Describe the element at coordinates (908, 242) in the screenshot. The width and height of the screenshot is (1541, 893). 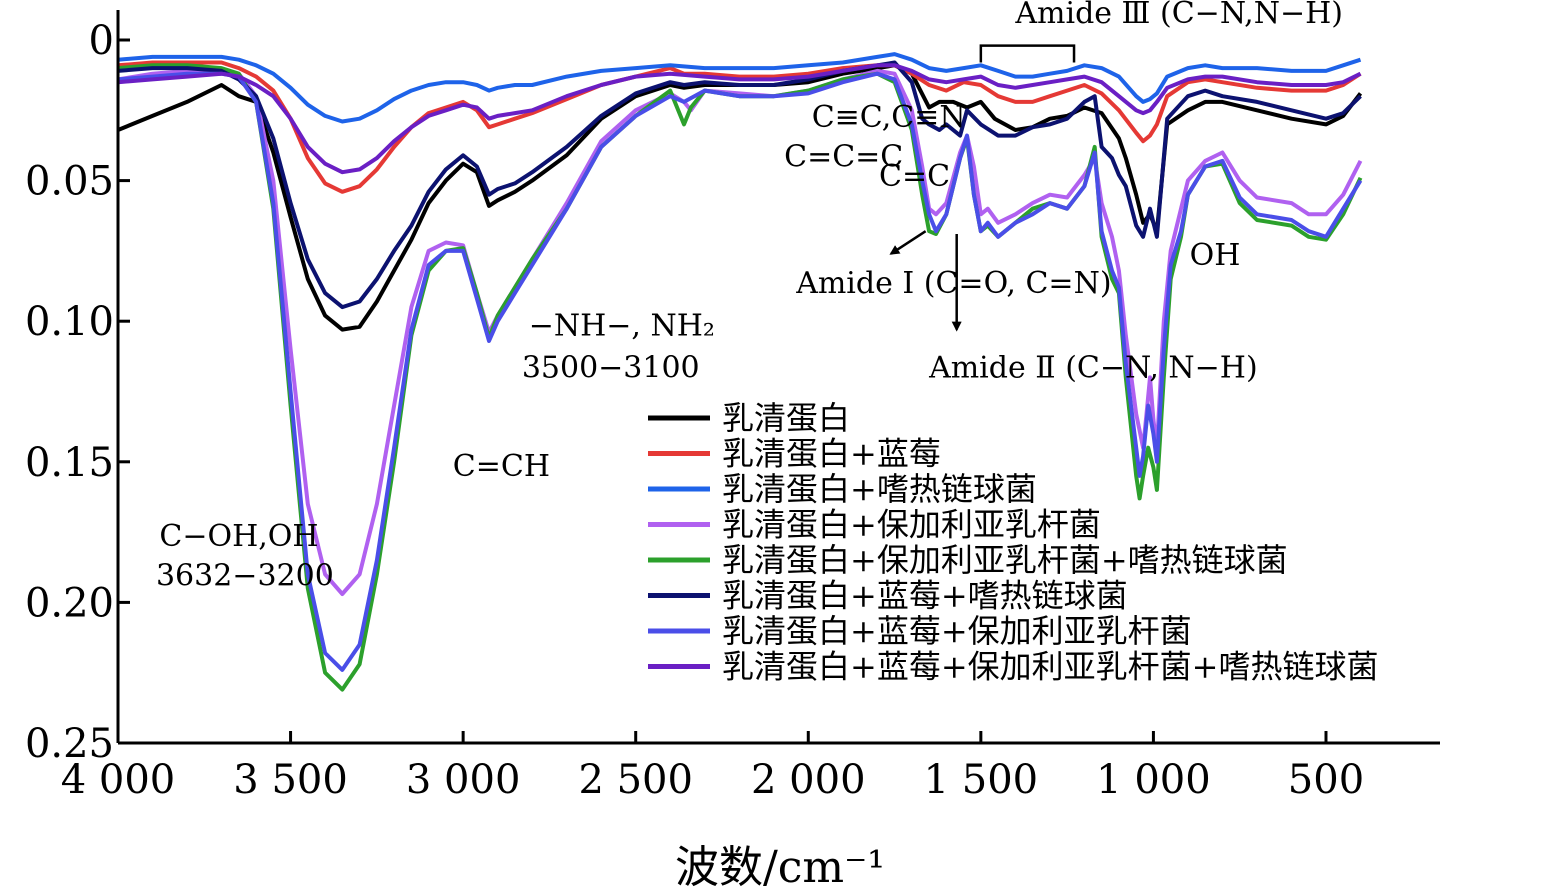
I see `amide1-arrow` at that location.